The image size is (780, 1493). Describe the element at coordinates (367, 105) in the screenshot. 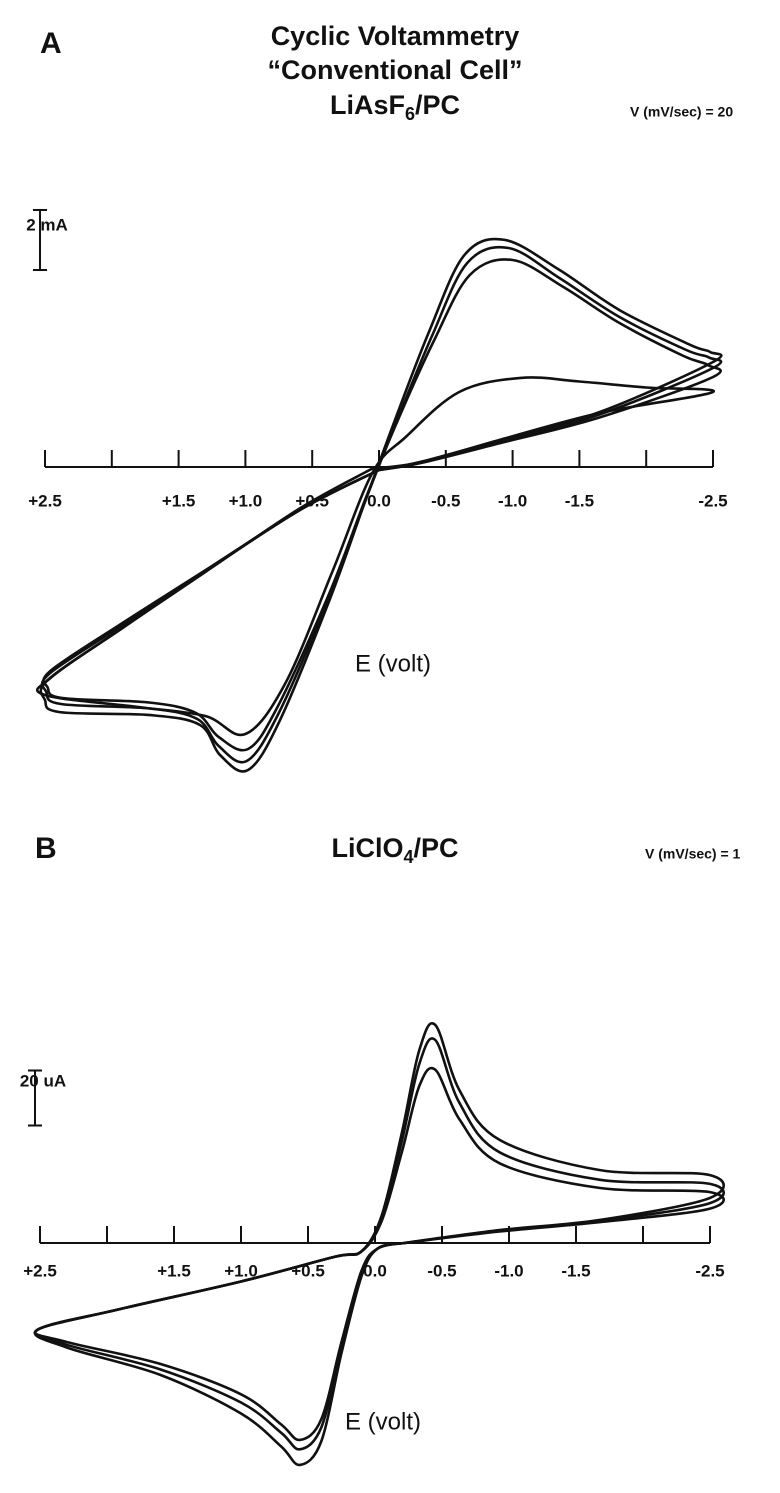

I see `formula-part: LiAsF` at that location.